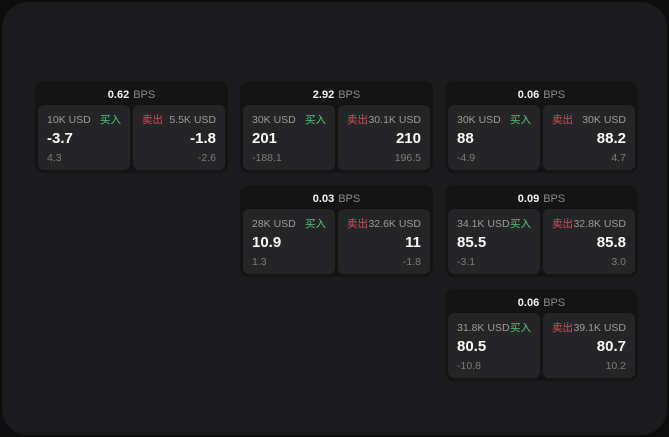 This screenshot has width=669, height=437. What do you see at coordinates (611, 139) in the screenshot?
I see `sell-price: 88.2` at bounding box center [611, 139].